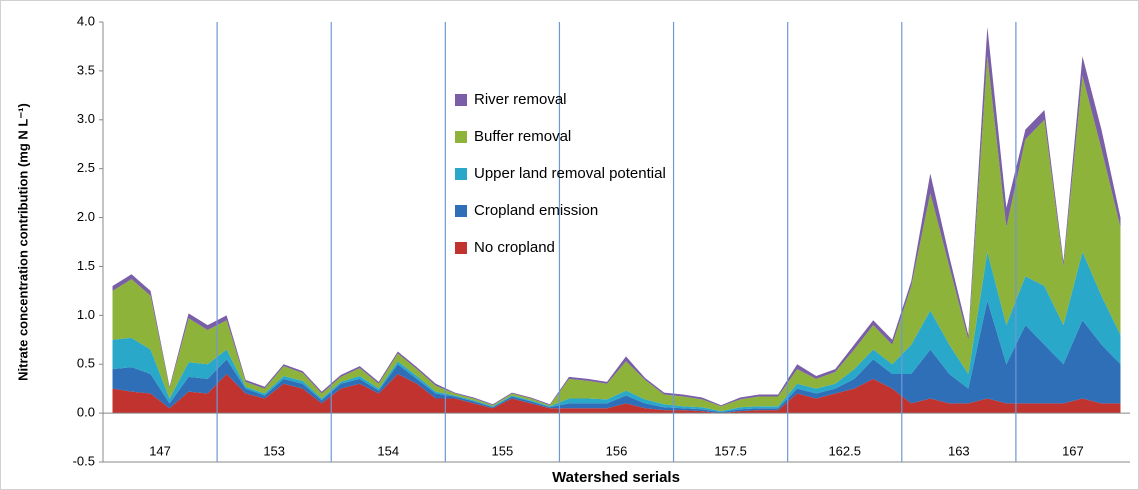 This screenshot has width=1139, height=490. What do you see at coordinates (514, 247) in the screenshot?
I see `legend-label: No cropland` at bounding box center [514, 247].